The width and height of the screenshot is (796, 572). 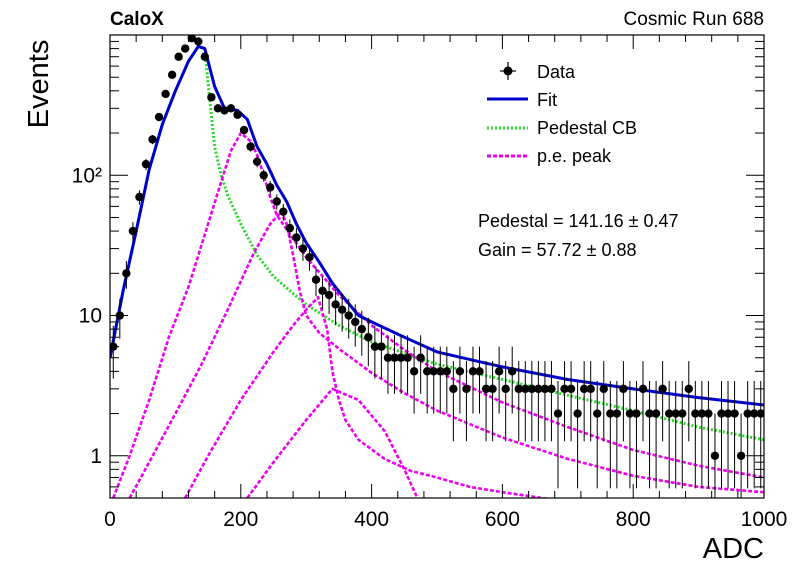 What do you see at coordinates (502, 519) in the screenshot?
I see `x-tick-label: 600` at bounding box center [502, 519].